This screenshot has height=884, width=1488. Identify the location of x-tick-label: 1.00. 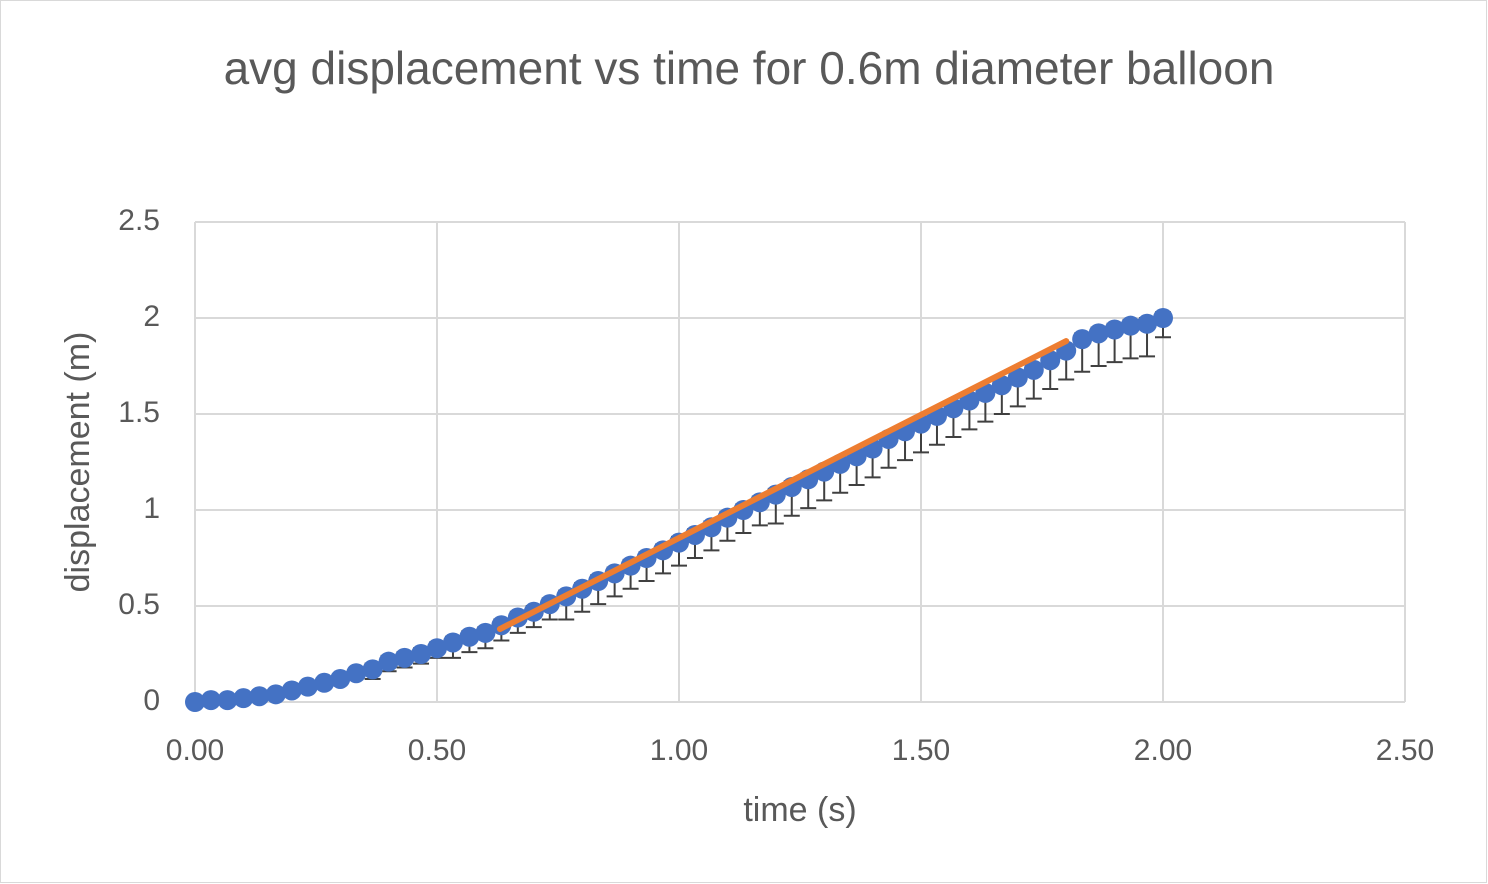
(679, 750).